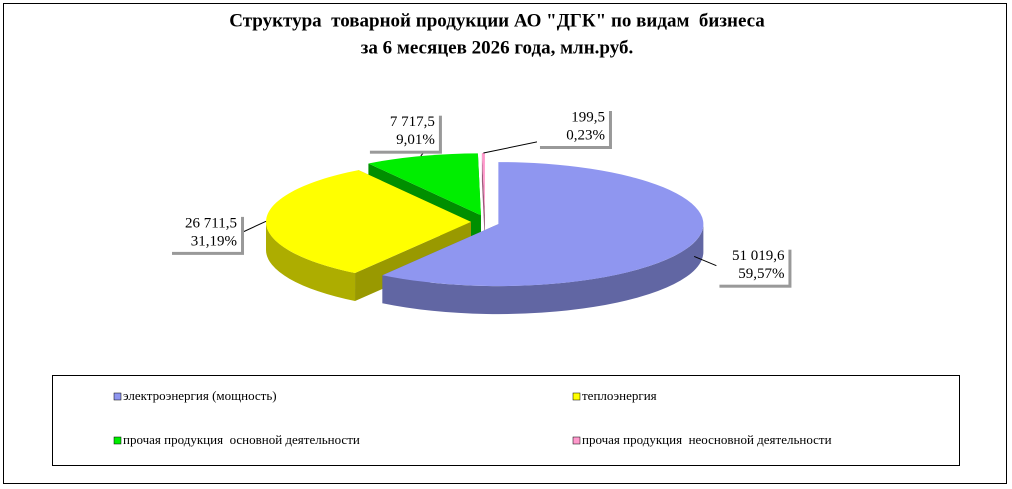 Image resolution: width=1012 pixels, height=489 pixels. Describe the element at coordinates (588, 117) in the screenshot. I see `value-label: 199,5` at that location.